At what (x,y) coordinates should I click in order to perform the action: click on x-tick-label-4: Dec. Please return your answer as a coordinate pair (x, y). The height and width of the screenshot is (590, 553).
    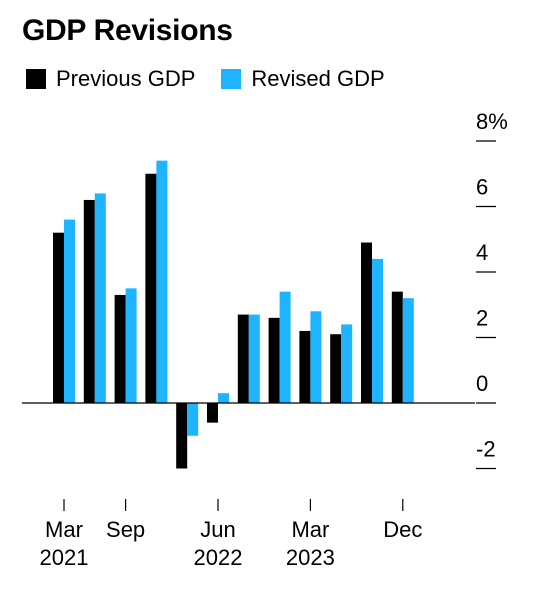
    Looking at the image, I should click on (402, 529).